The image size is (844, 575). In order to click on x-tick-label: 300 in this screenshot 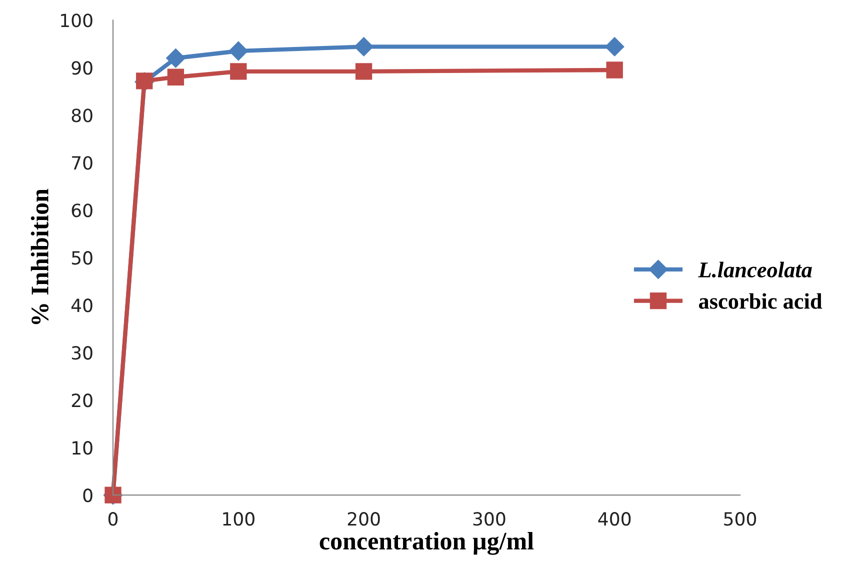, I will do `click(489, 519)`.